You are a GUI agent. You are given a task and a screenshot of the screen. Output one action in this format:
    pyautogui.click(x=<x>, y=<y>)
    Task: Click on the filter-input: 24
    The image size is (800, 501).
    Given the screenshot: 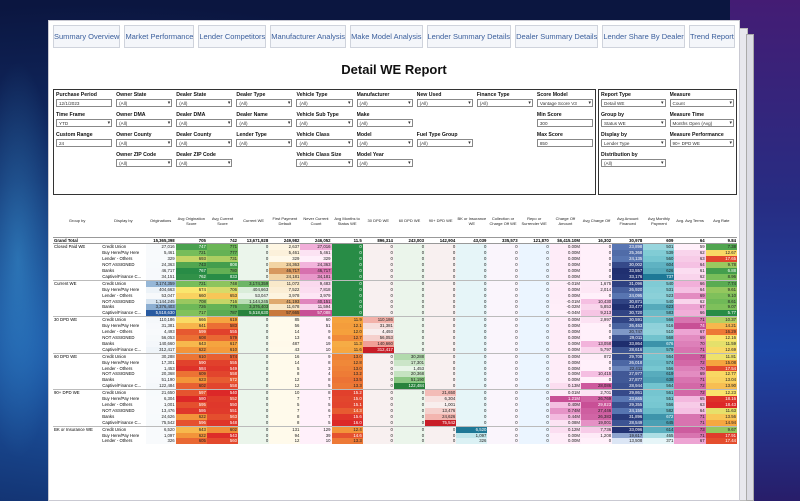 What is the action you would take?
    pyautogui.click(x=84, y=143)
    